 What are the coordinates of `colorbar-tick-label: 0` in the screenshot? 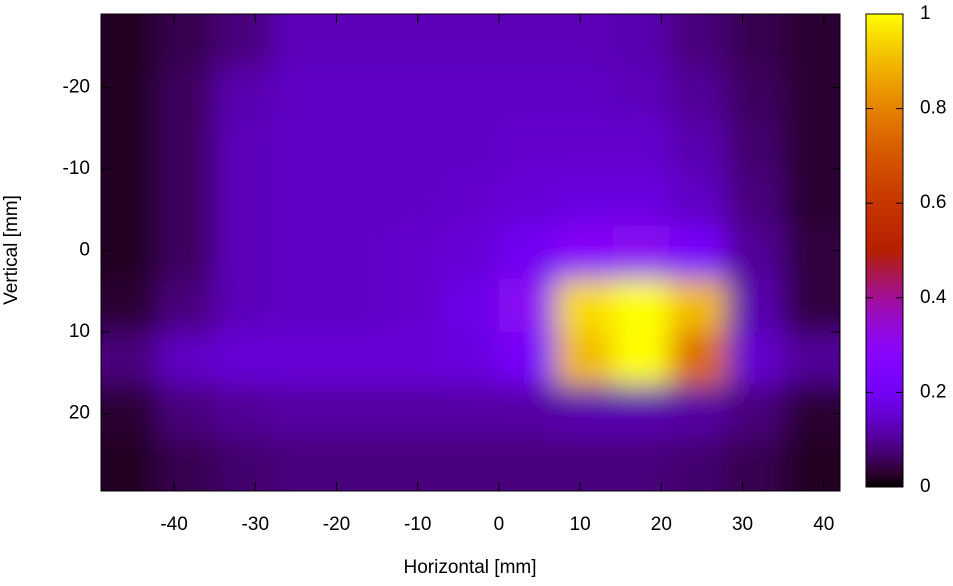 It's located at (925, 486).